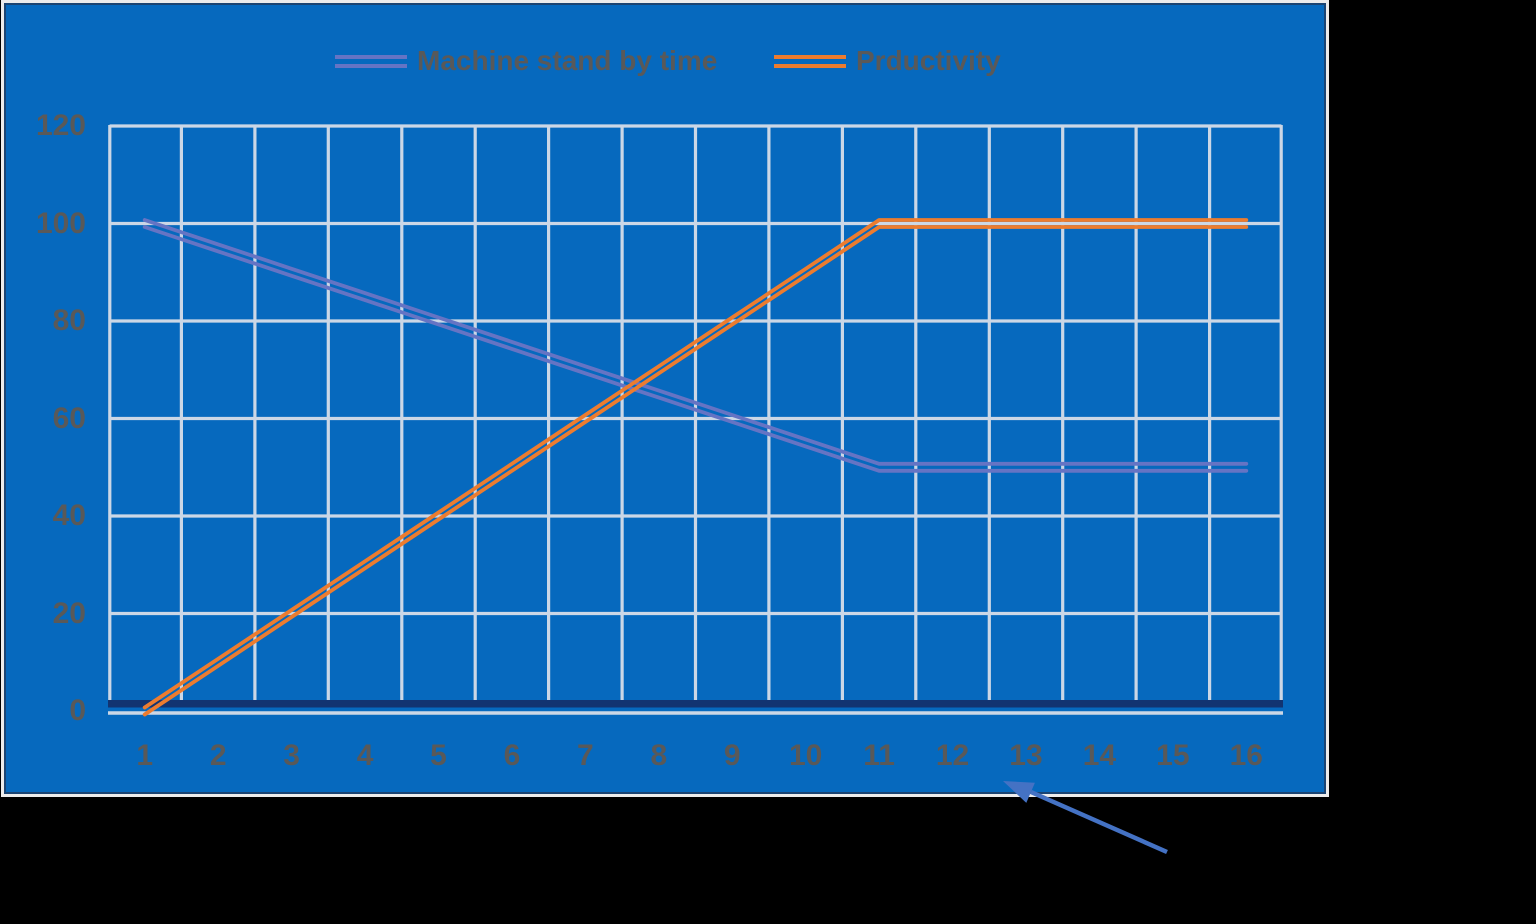  Describe the element at coordinates (371, 61) in the screenshot. I see `machine-stand-by-time-series-marker` at that location.